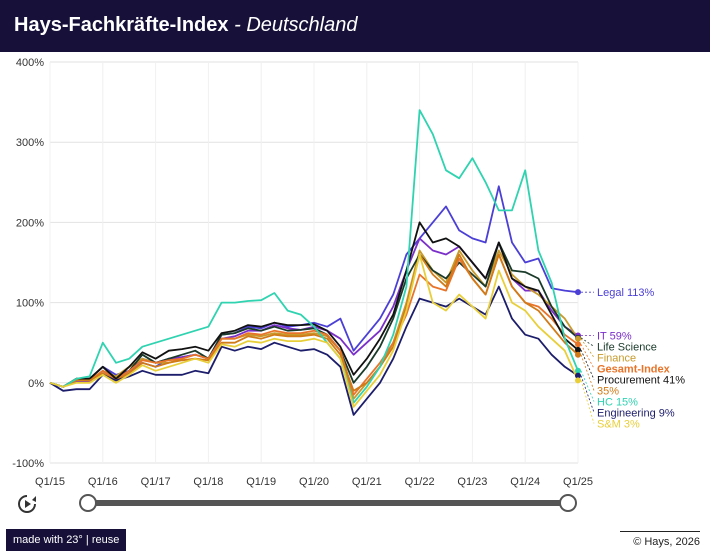 The image size is (710, 557). I want to click on header-bar: Hays-Fachkräfte-Index - Deutschland, so click(355, 26).